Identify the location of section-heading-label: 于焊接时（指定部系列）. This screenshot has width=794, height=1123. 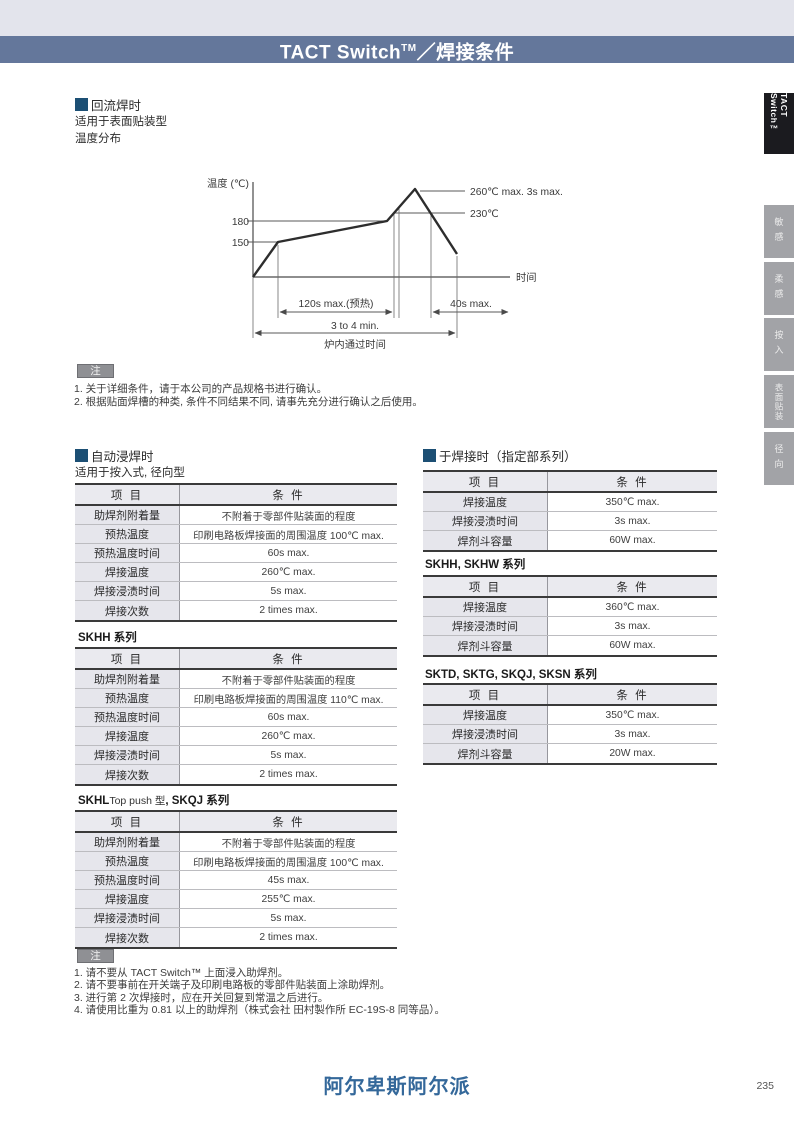
(508, 457).